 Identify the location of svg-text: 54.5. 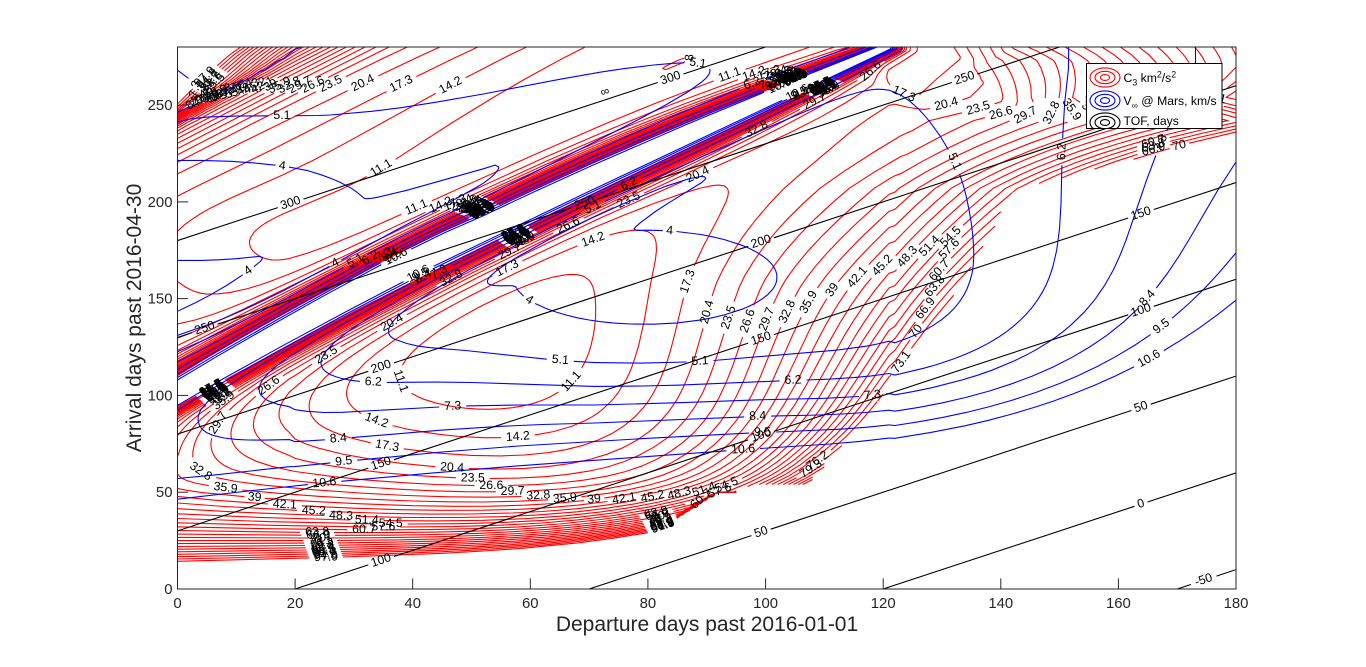
(391, 523).